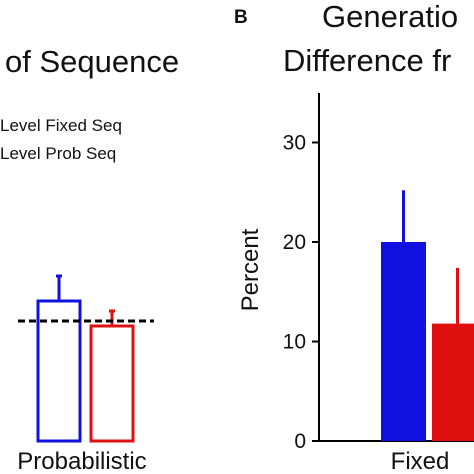  Describe the element at coordinates (294, 242) in the screenshot. I see `panel-b-y-tick-label-2: 20` at that location.